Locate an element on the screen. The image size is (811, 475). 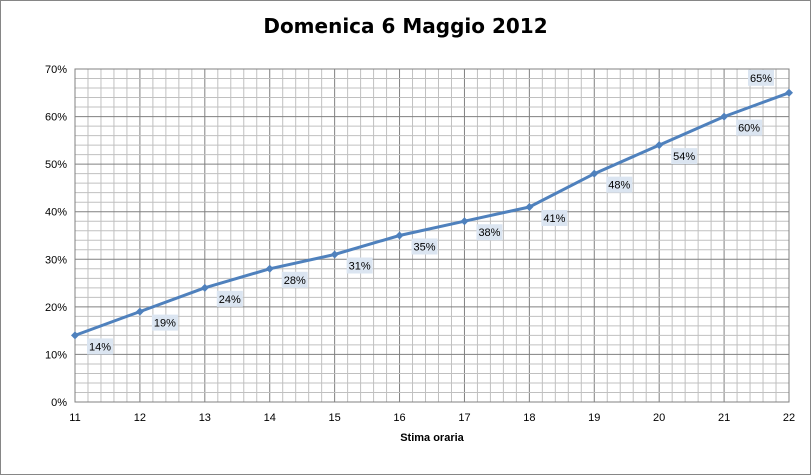
y-tick-label: 40% is located at coordinates (56, 213).